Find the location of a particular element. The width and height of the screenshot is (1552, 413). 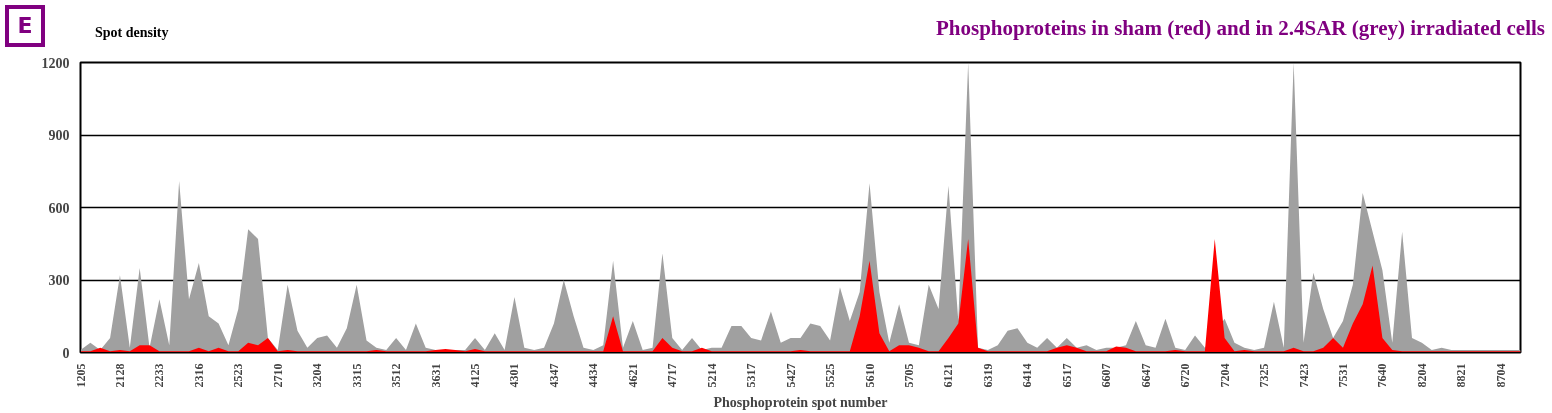

y-tick-label: 300 is located at coordinates (59, 280).